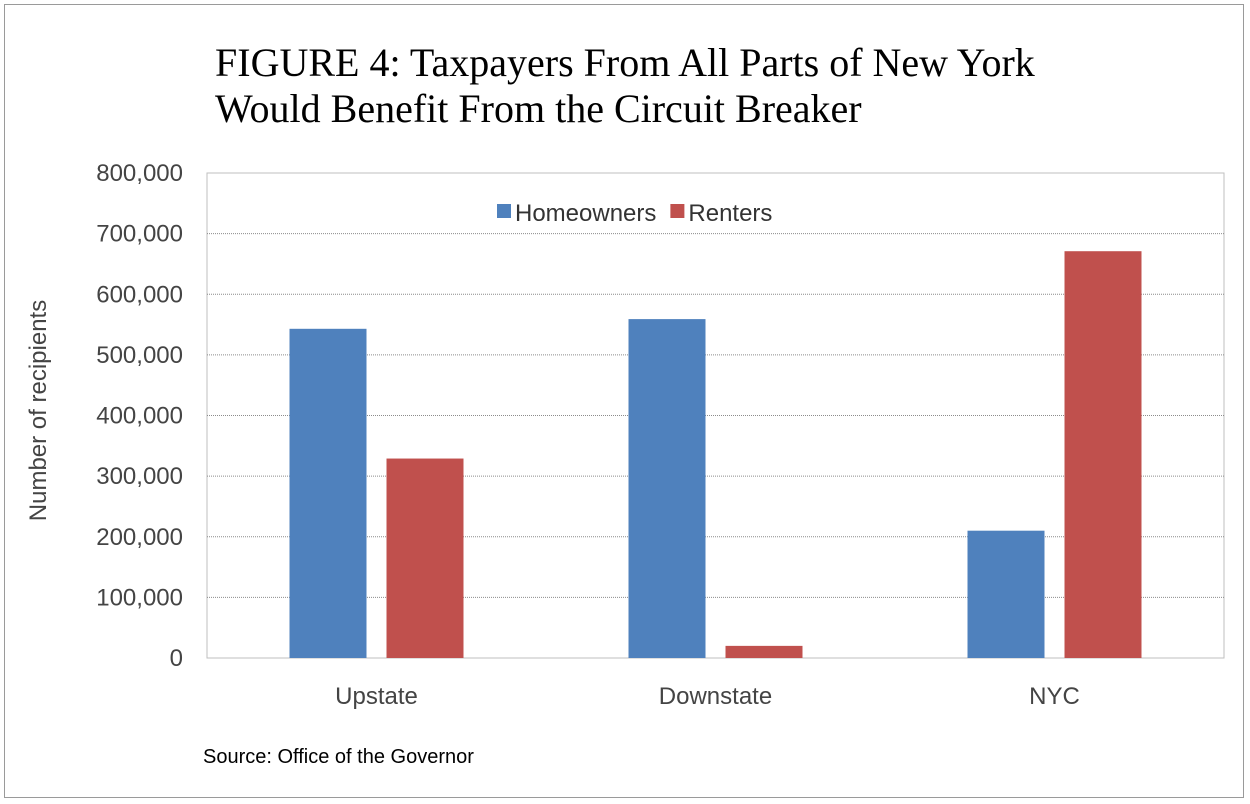 This screenshot has width=1250, height=804. Describe the element at coordinates (677, 211) in the screenshot. I see `legend-swatch-renters` at that location.